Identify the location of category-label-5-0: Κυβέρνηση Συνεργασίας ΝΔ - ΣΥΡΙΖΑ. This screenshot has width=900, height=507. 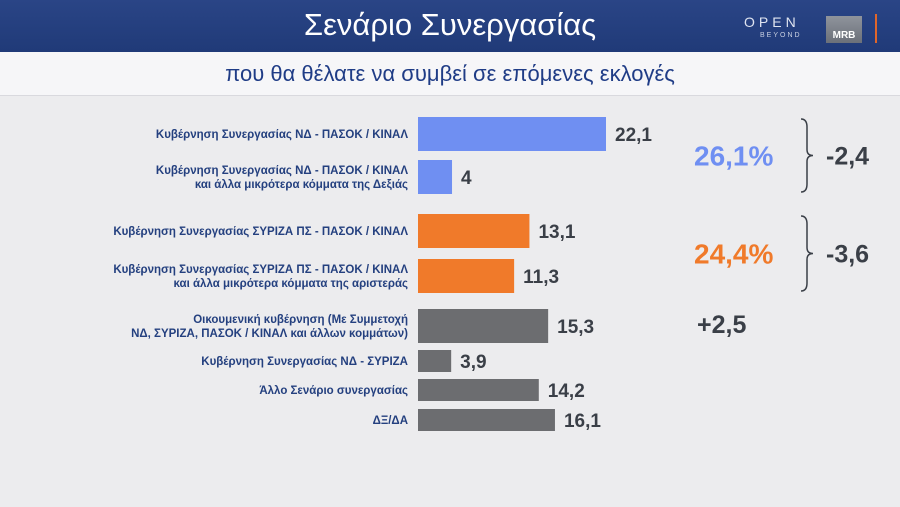
(304, 362).